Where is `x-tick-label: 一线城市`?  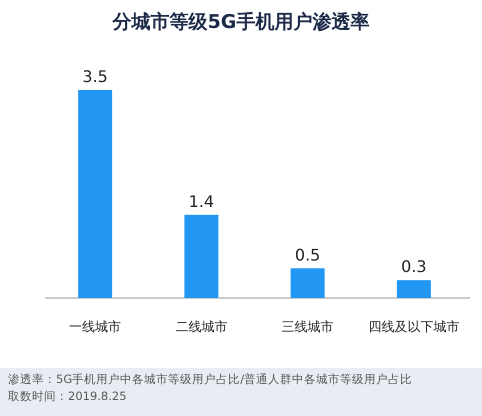
x-tick-label: 一线城市 is located at coordinates (95, 327).